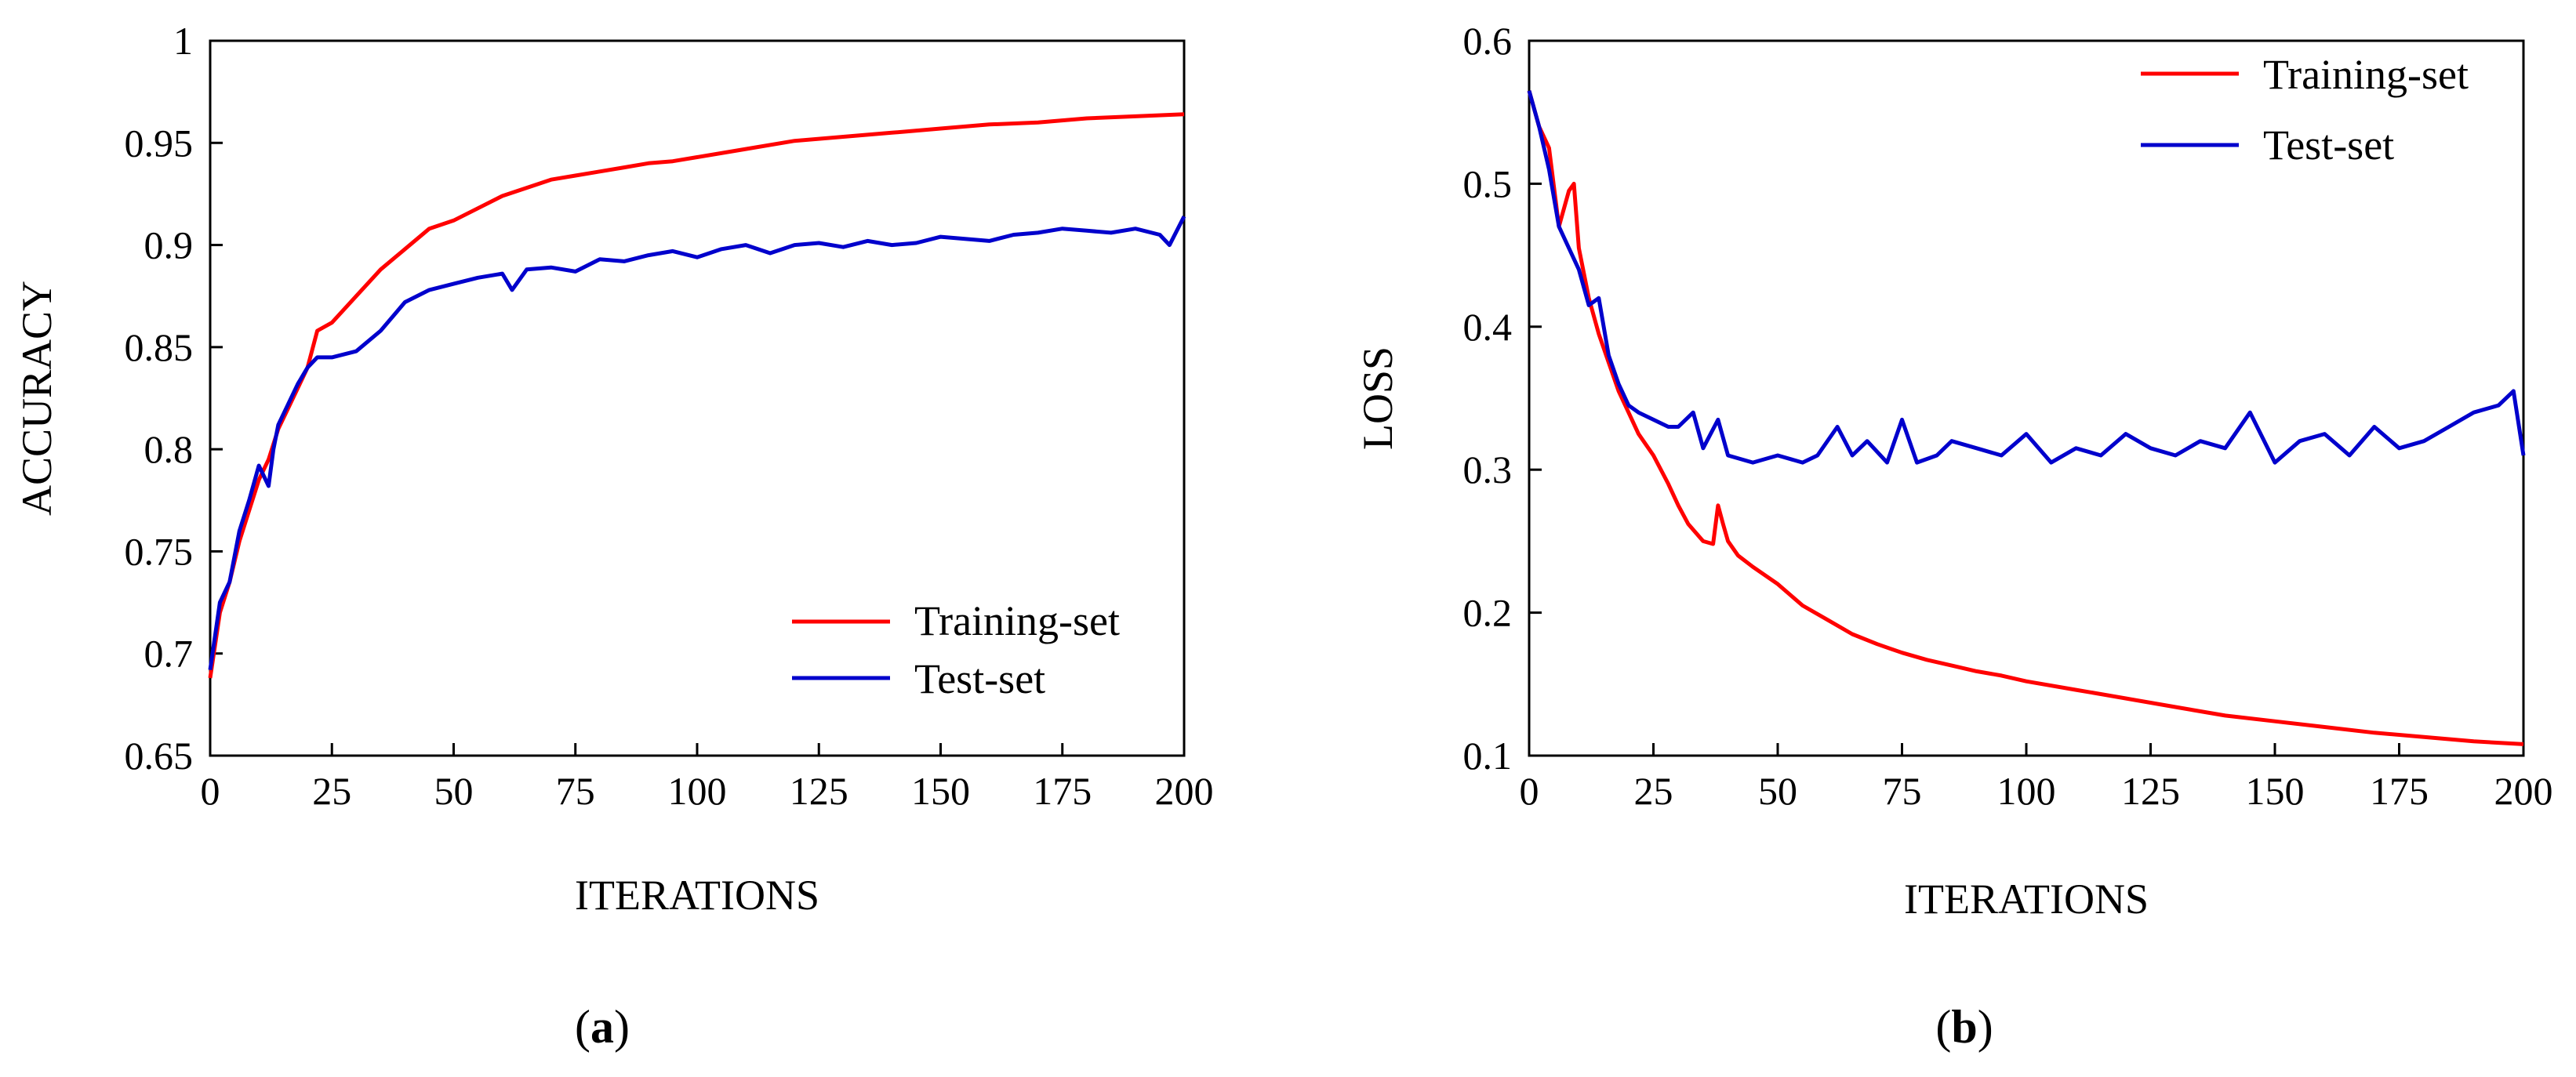 This screenshot has width=2576, height=1077. What do you see at coordinates (956, 649) in the screenshot?
I see `panel-a-legend: Training-set Test-set` at bounding box center [956, 649].